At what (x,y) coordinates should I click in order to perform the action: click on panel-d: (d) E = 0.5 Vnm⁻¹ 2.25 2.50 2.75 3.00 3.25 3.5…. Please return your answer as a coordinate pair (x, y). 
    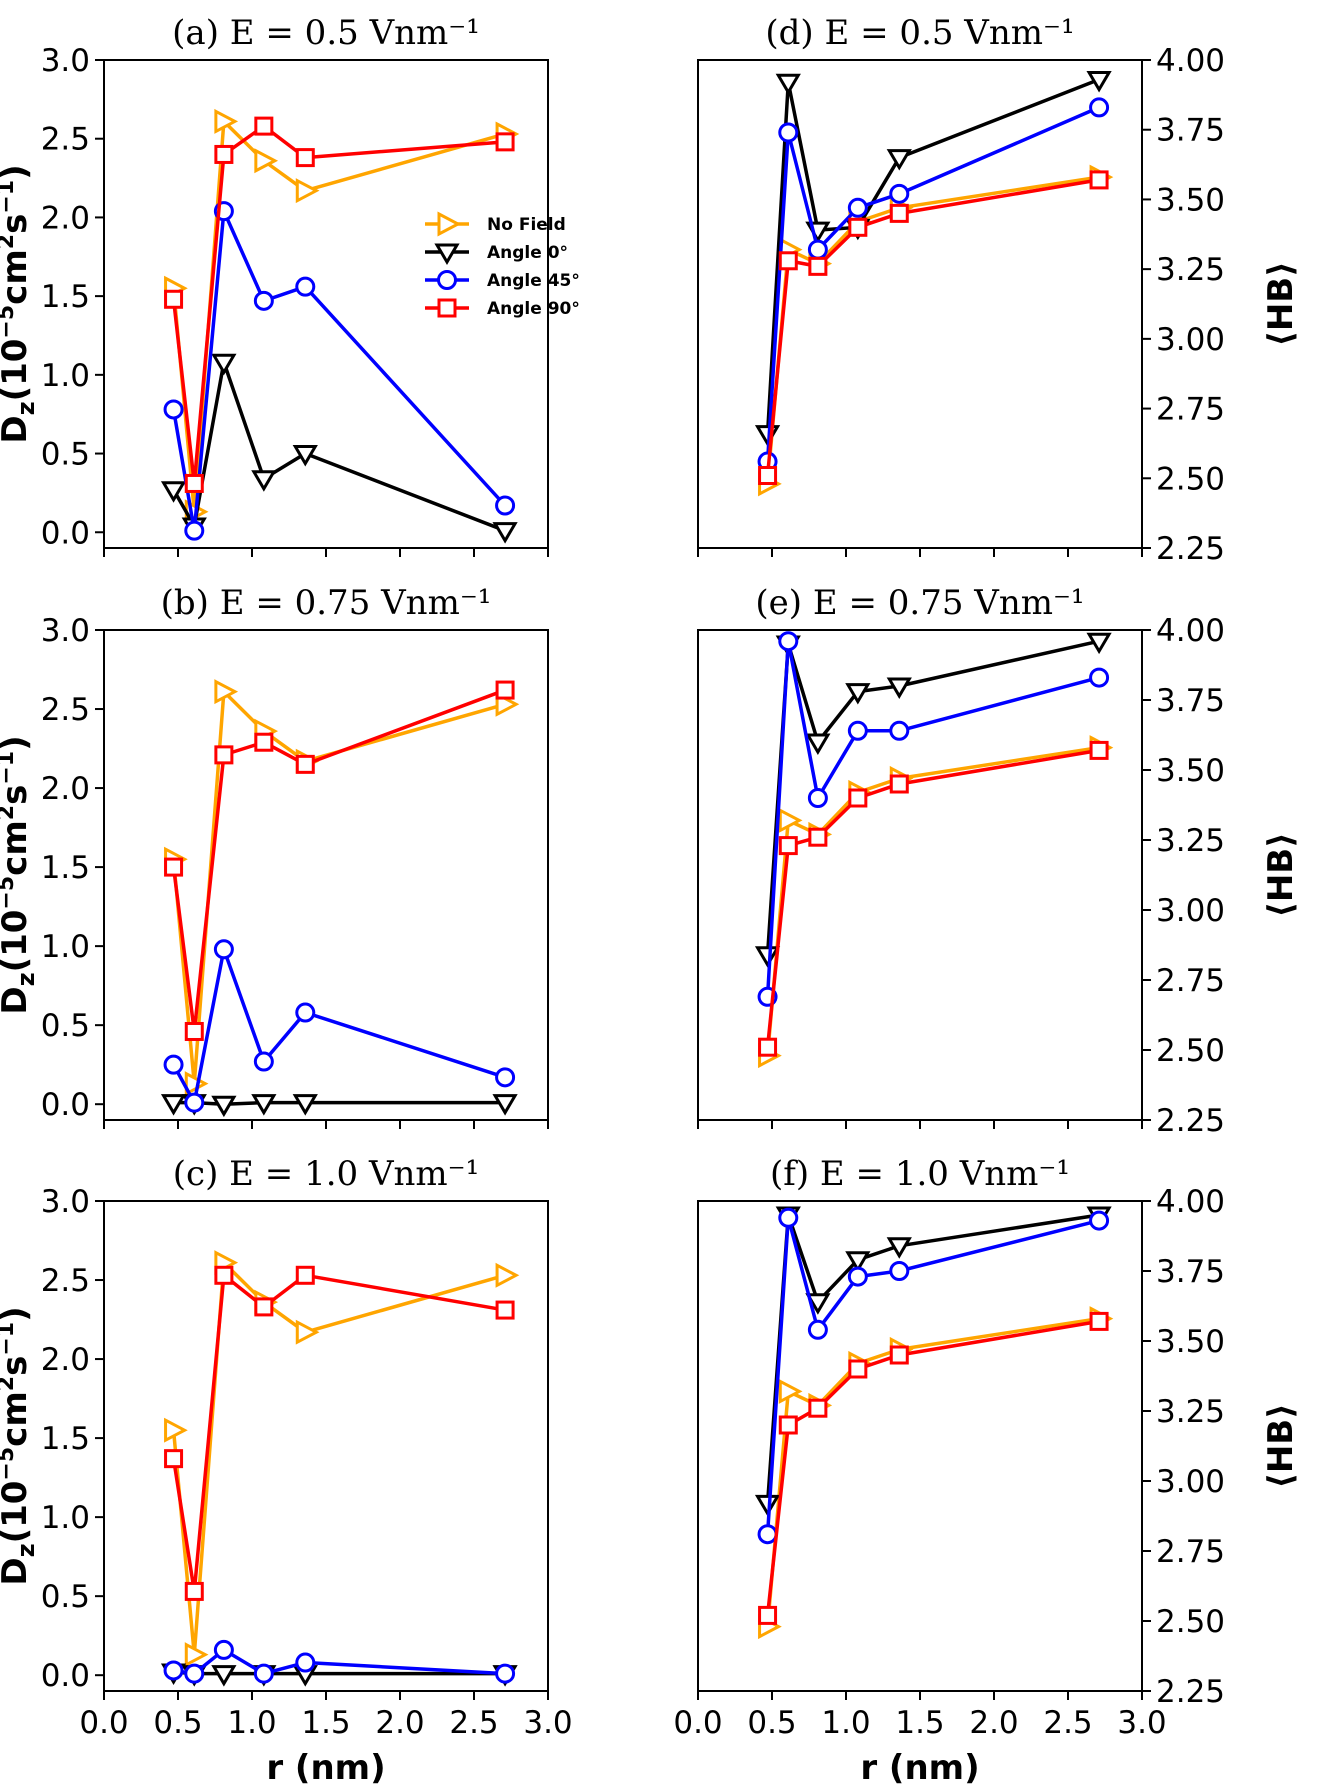
    Looking at the image, I should click on (999, 290).